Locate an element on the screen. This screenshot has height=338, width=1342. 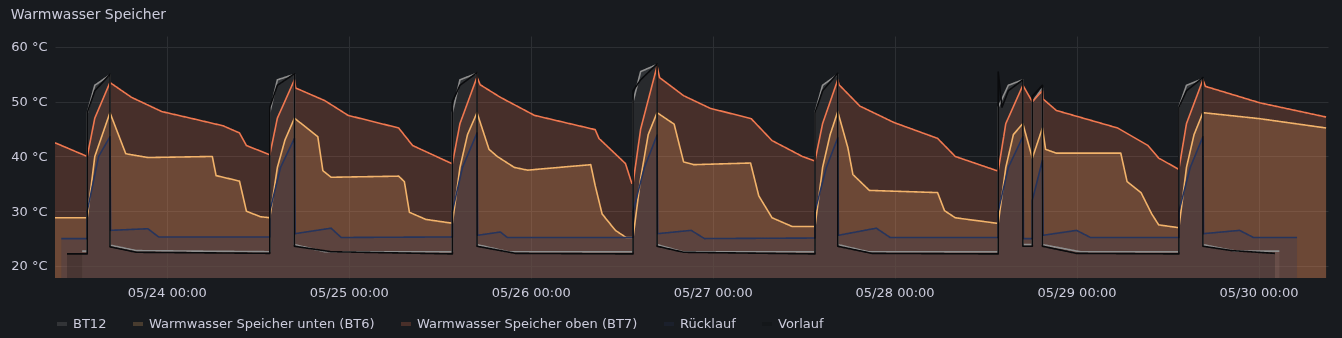
legend-label: Rücklauf is located at coordinates (708, 323).